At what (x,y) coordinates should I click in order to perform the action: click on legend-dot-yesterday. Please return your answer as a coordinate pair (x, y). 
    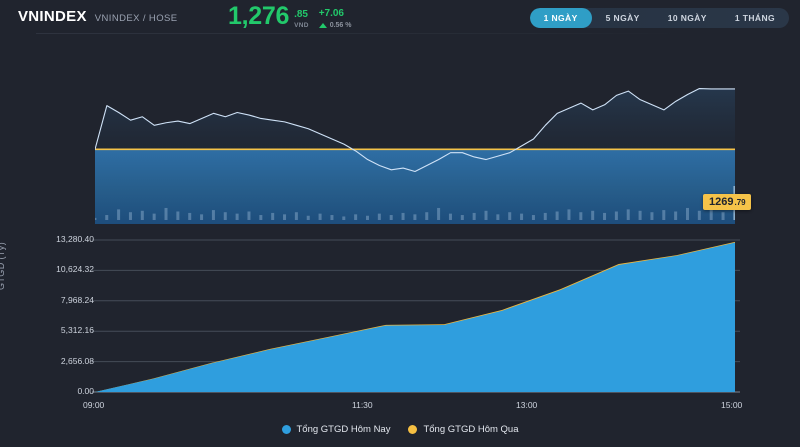
    Looking at the image, I should click on (413, 429).